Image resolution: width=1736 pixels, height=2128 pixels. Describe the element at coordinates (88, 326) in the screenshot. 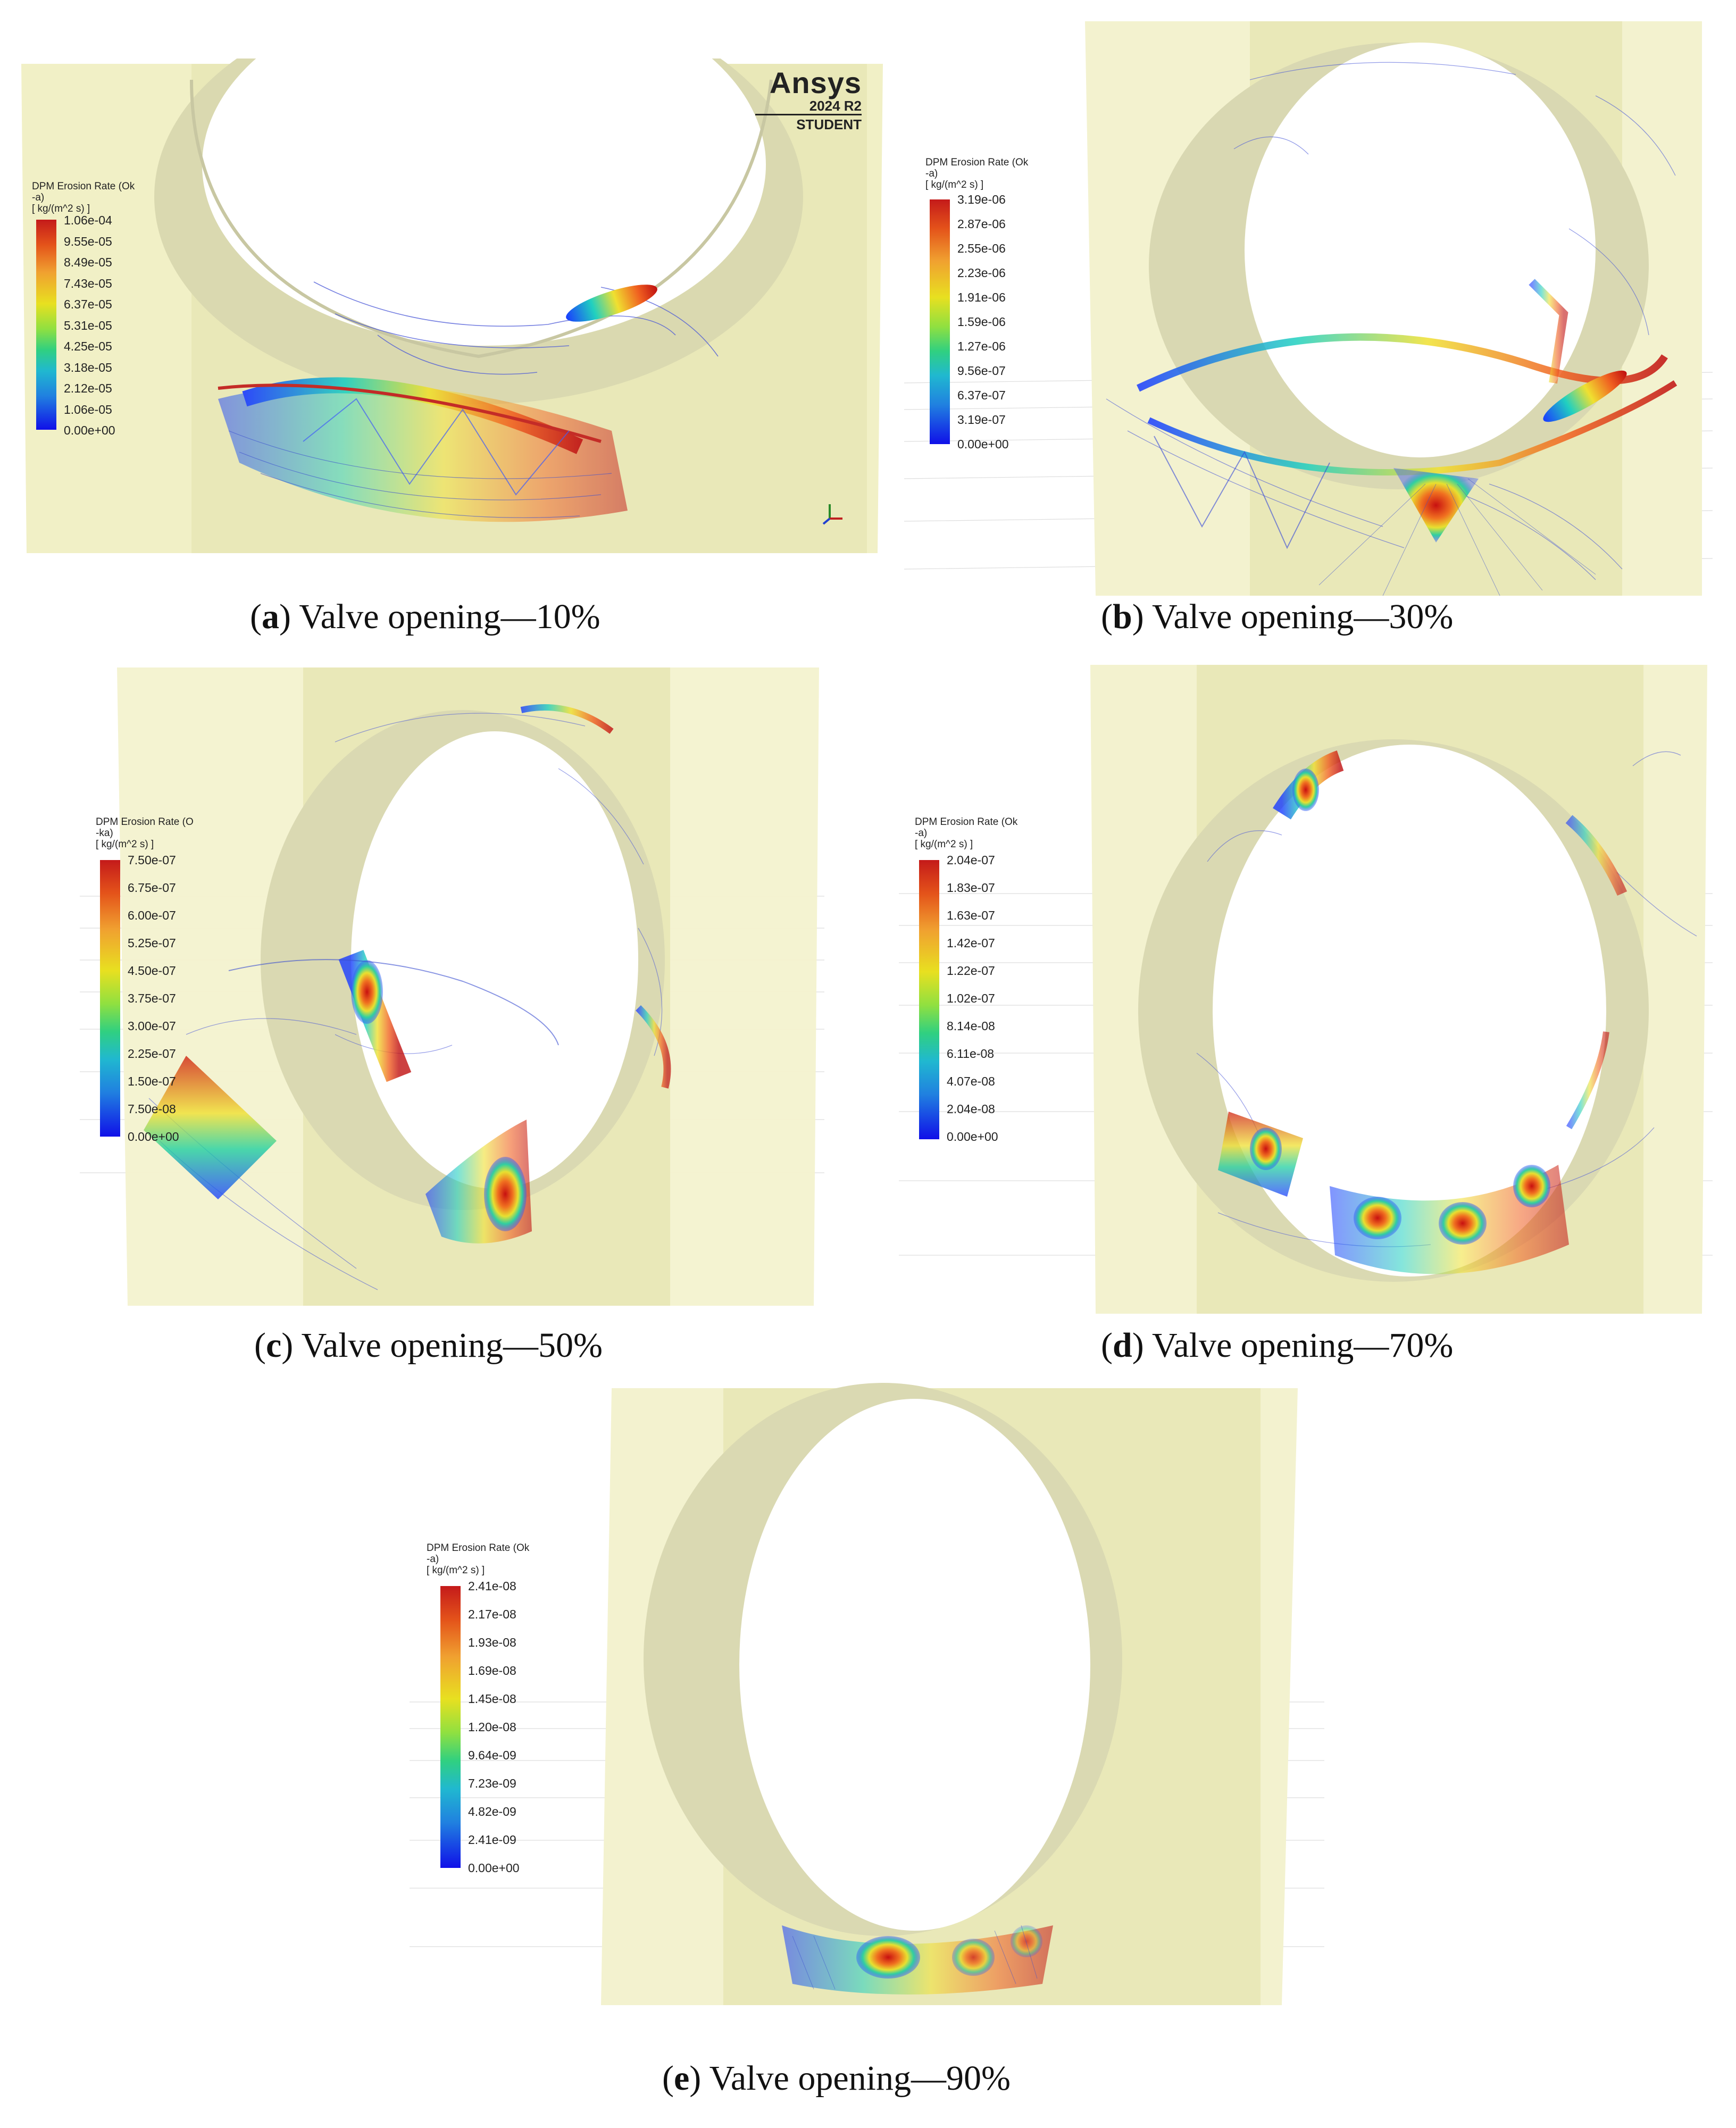

I see `legend-tick: 5.31e-05` at that location.